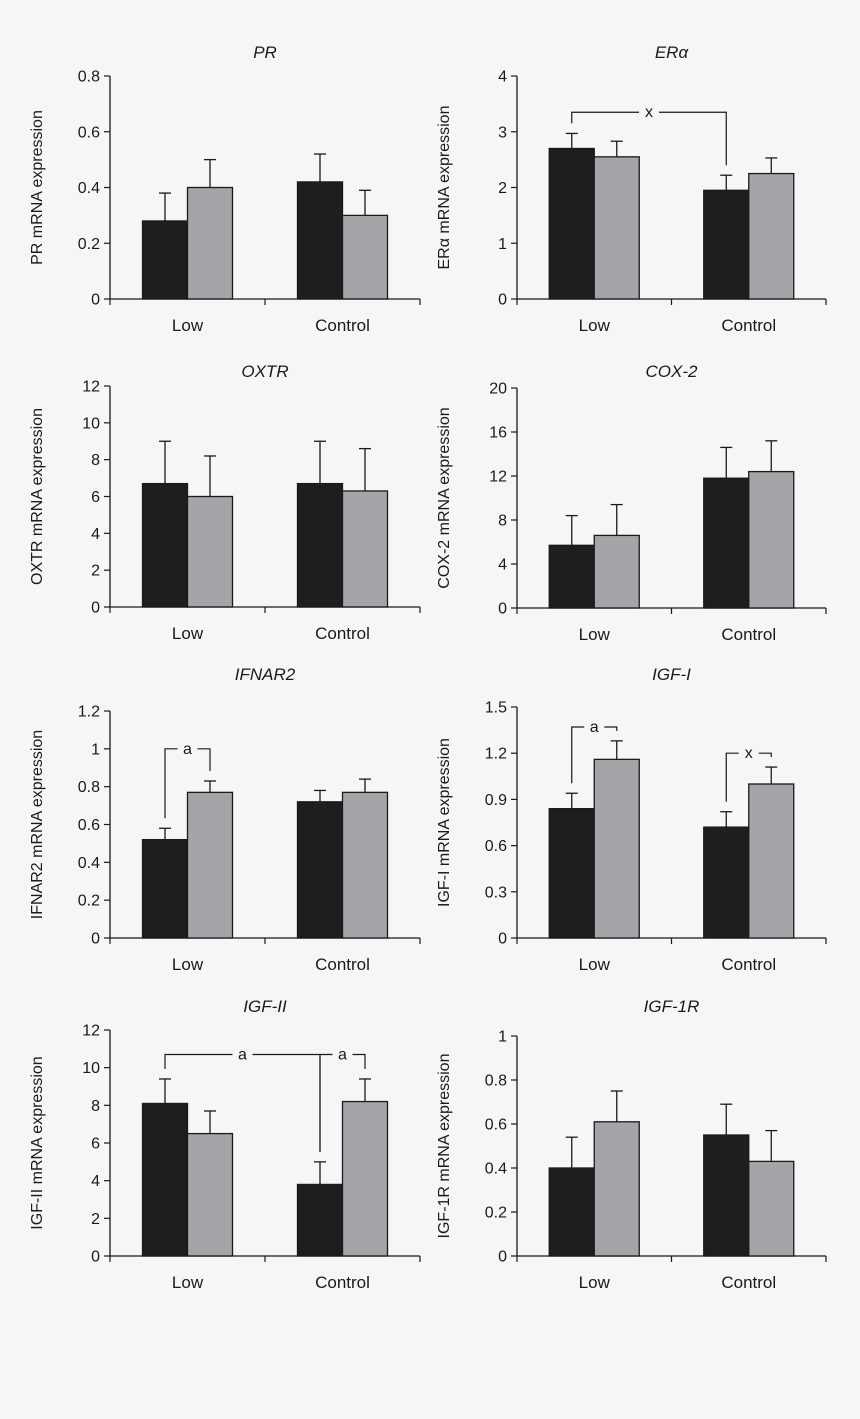  Describe the element at coordinates (496, 800) in the screenshot. I see `y-tick-label: 0.9` at that location.